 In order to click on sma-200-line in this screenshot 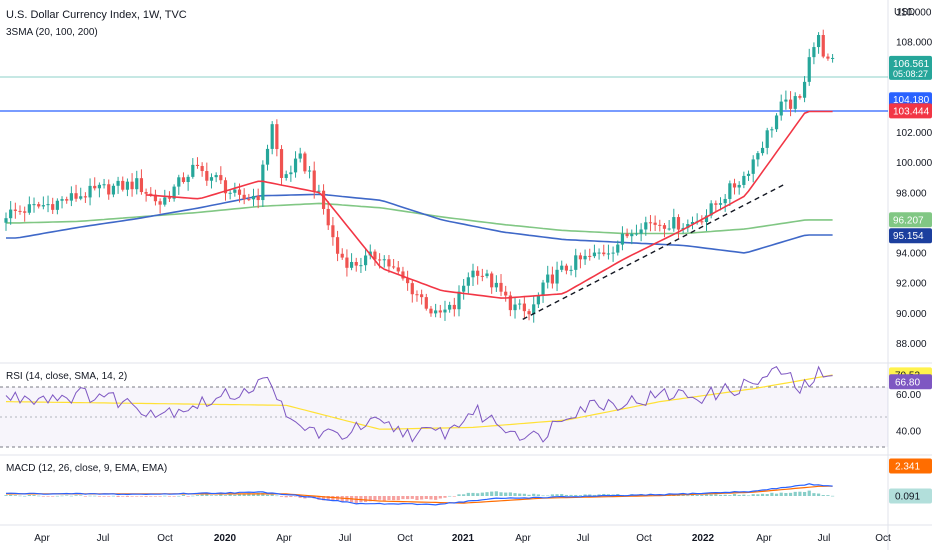, I will do `click(419, 218)`.